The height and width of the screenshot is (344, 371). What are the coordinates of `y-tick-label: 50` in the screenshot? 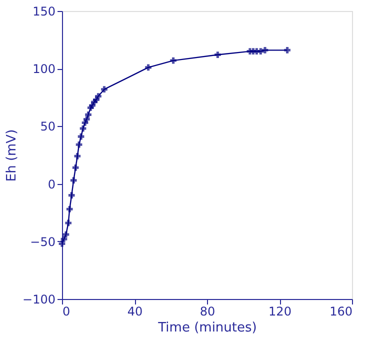 It's located at (48, 127).